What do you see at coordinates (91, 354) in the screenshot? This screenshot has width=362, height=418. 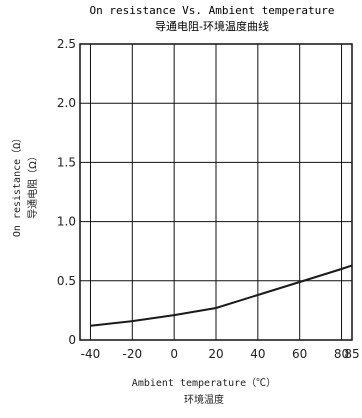 I see `x-tick-label: -40` at bounding box center [91, 354].